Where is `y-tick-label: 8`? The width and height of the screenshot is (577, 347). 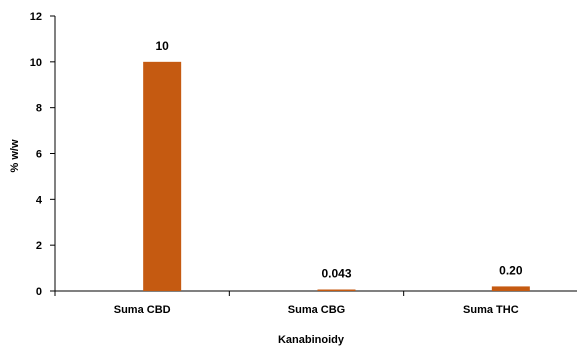
y-tick-label: 8 is located at coordinates (39, 109).